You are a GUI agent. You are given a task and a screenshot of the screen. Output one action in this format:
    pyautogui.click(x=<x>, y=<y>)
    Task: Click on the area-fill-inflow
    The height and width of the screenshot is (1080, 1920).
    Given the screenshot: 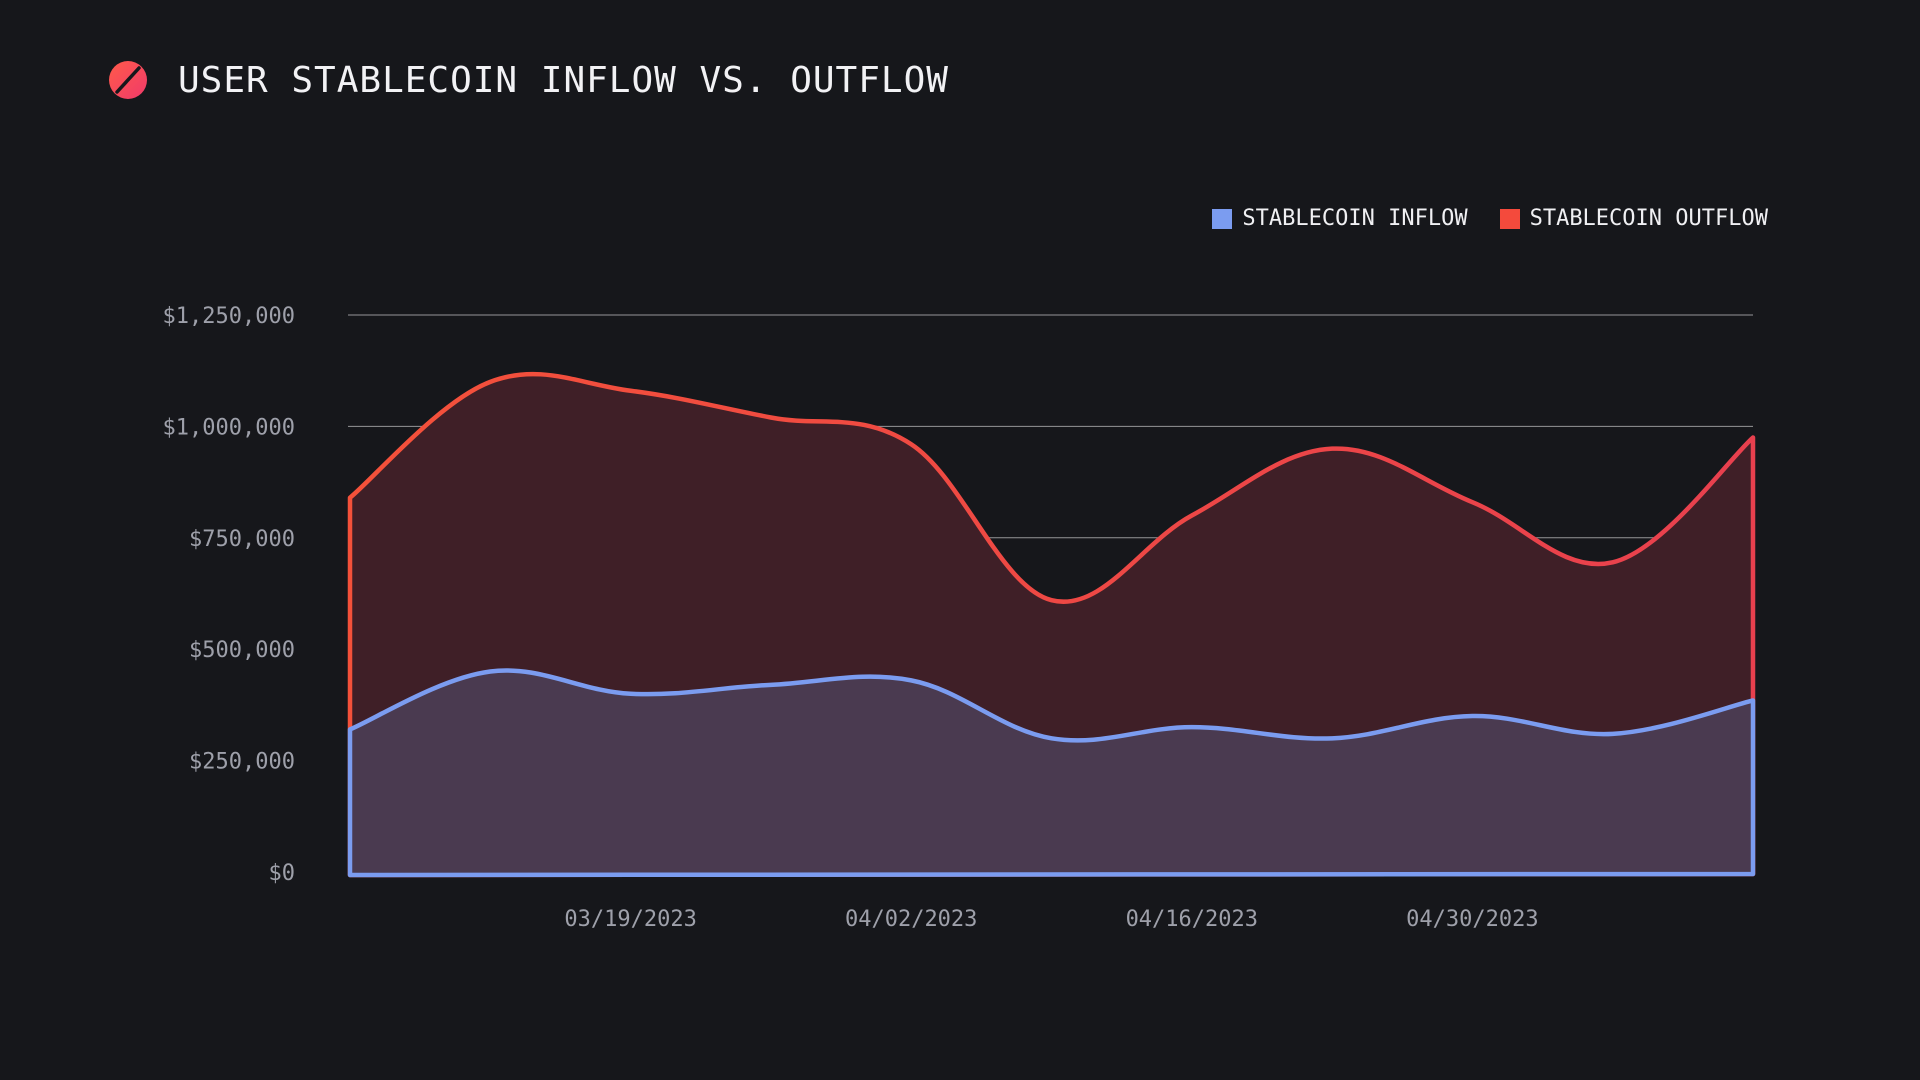 What is the action you would take?
    pyautogui.click(x=1051, y=772)
    